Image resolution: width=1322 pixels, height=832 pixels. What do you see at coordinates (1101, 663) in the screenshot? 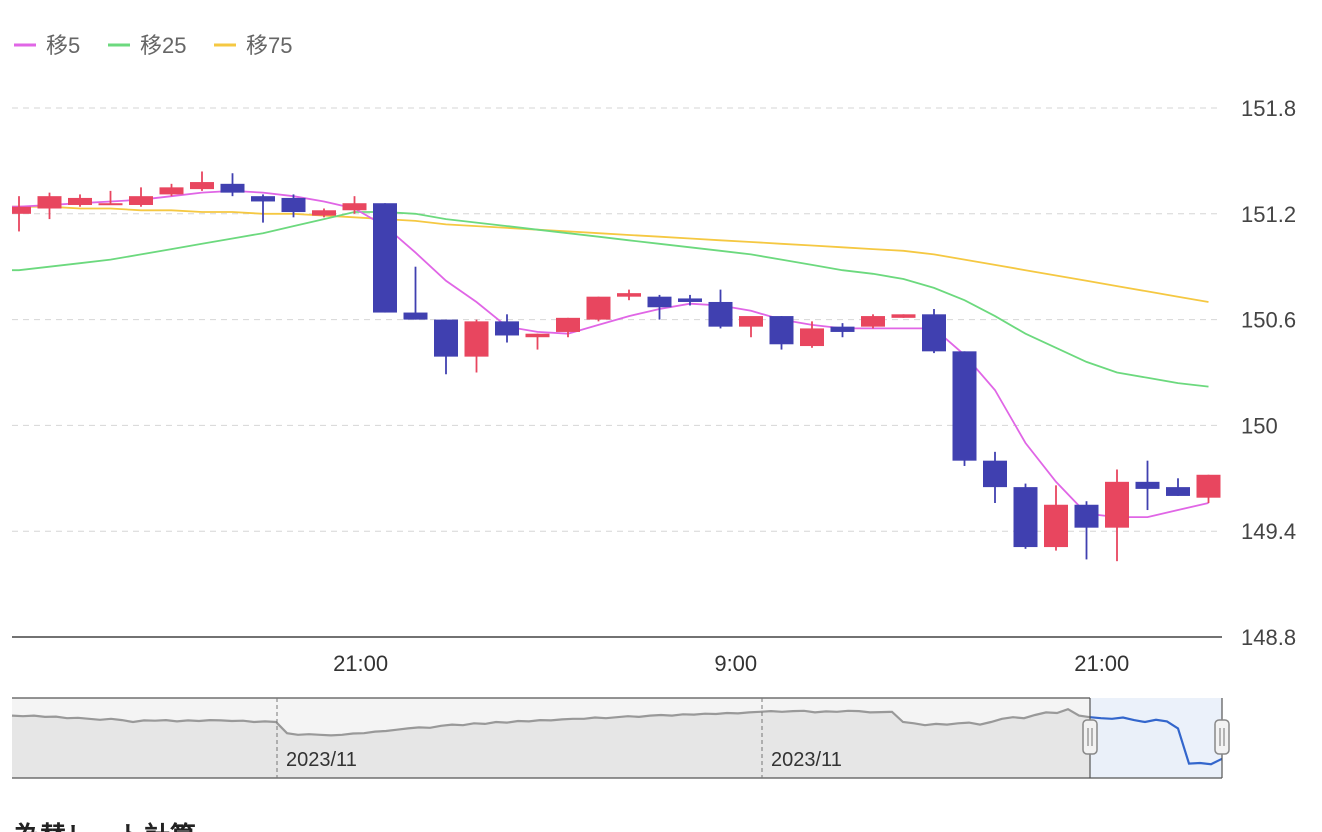
I see `x-tick-label-2: 21:00` at bounding box center [1101, 663].